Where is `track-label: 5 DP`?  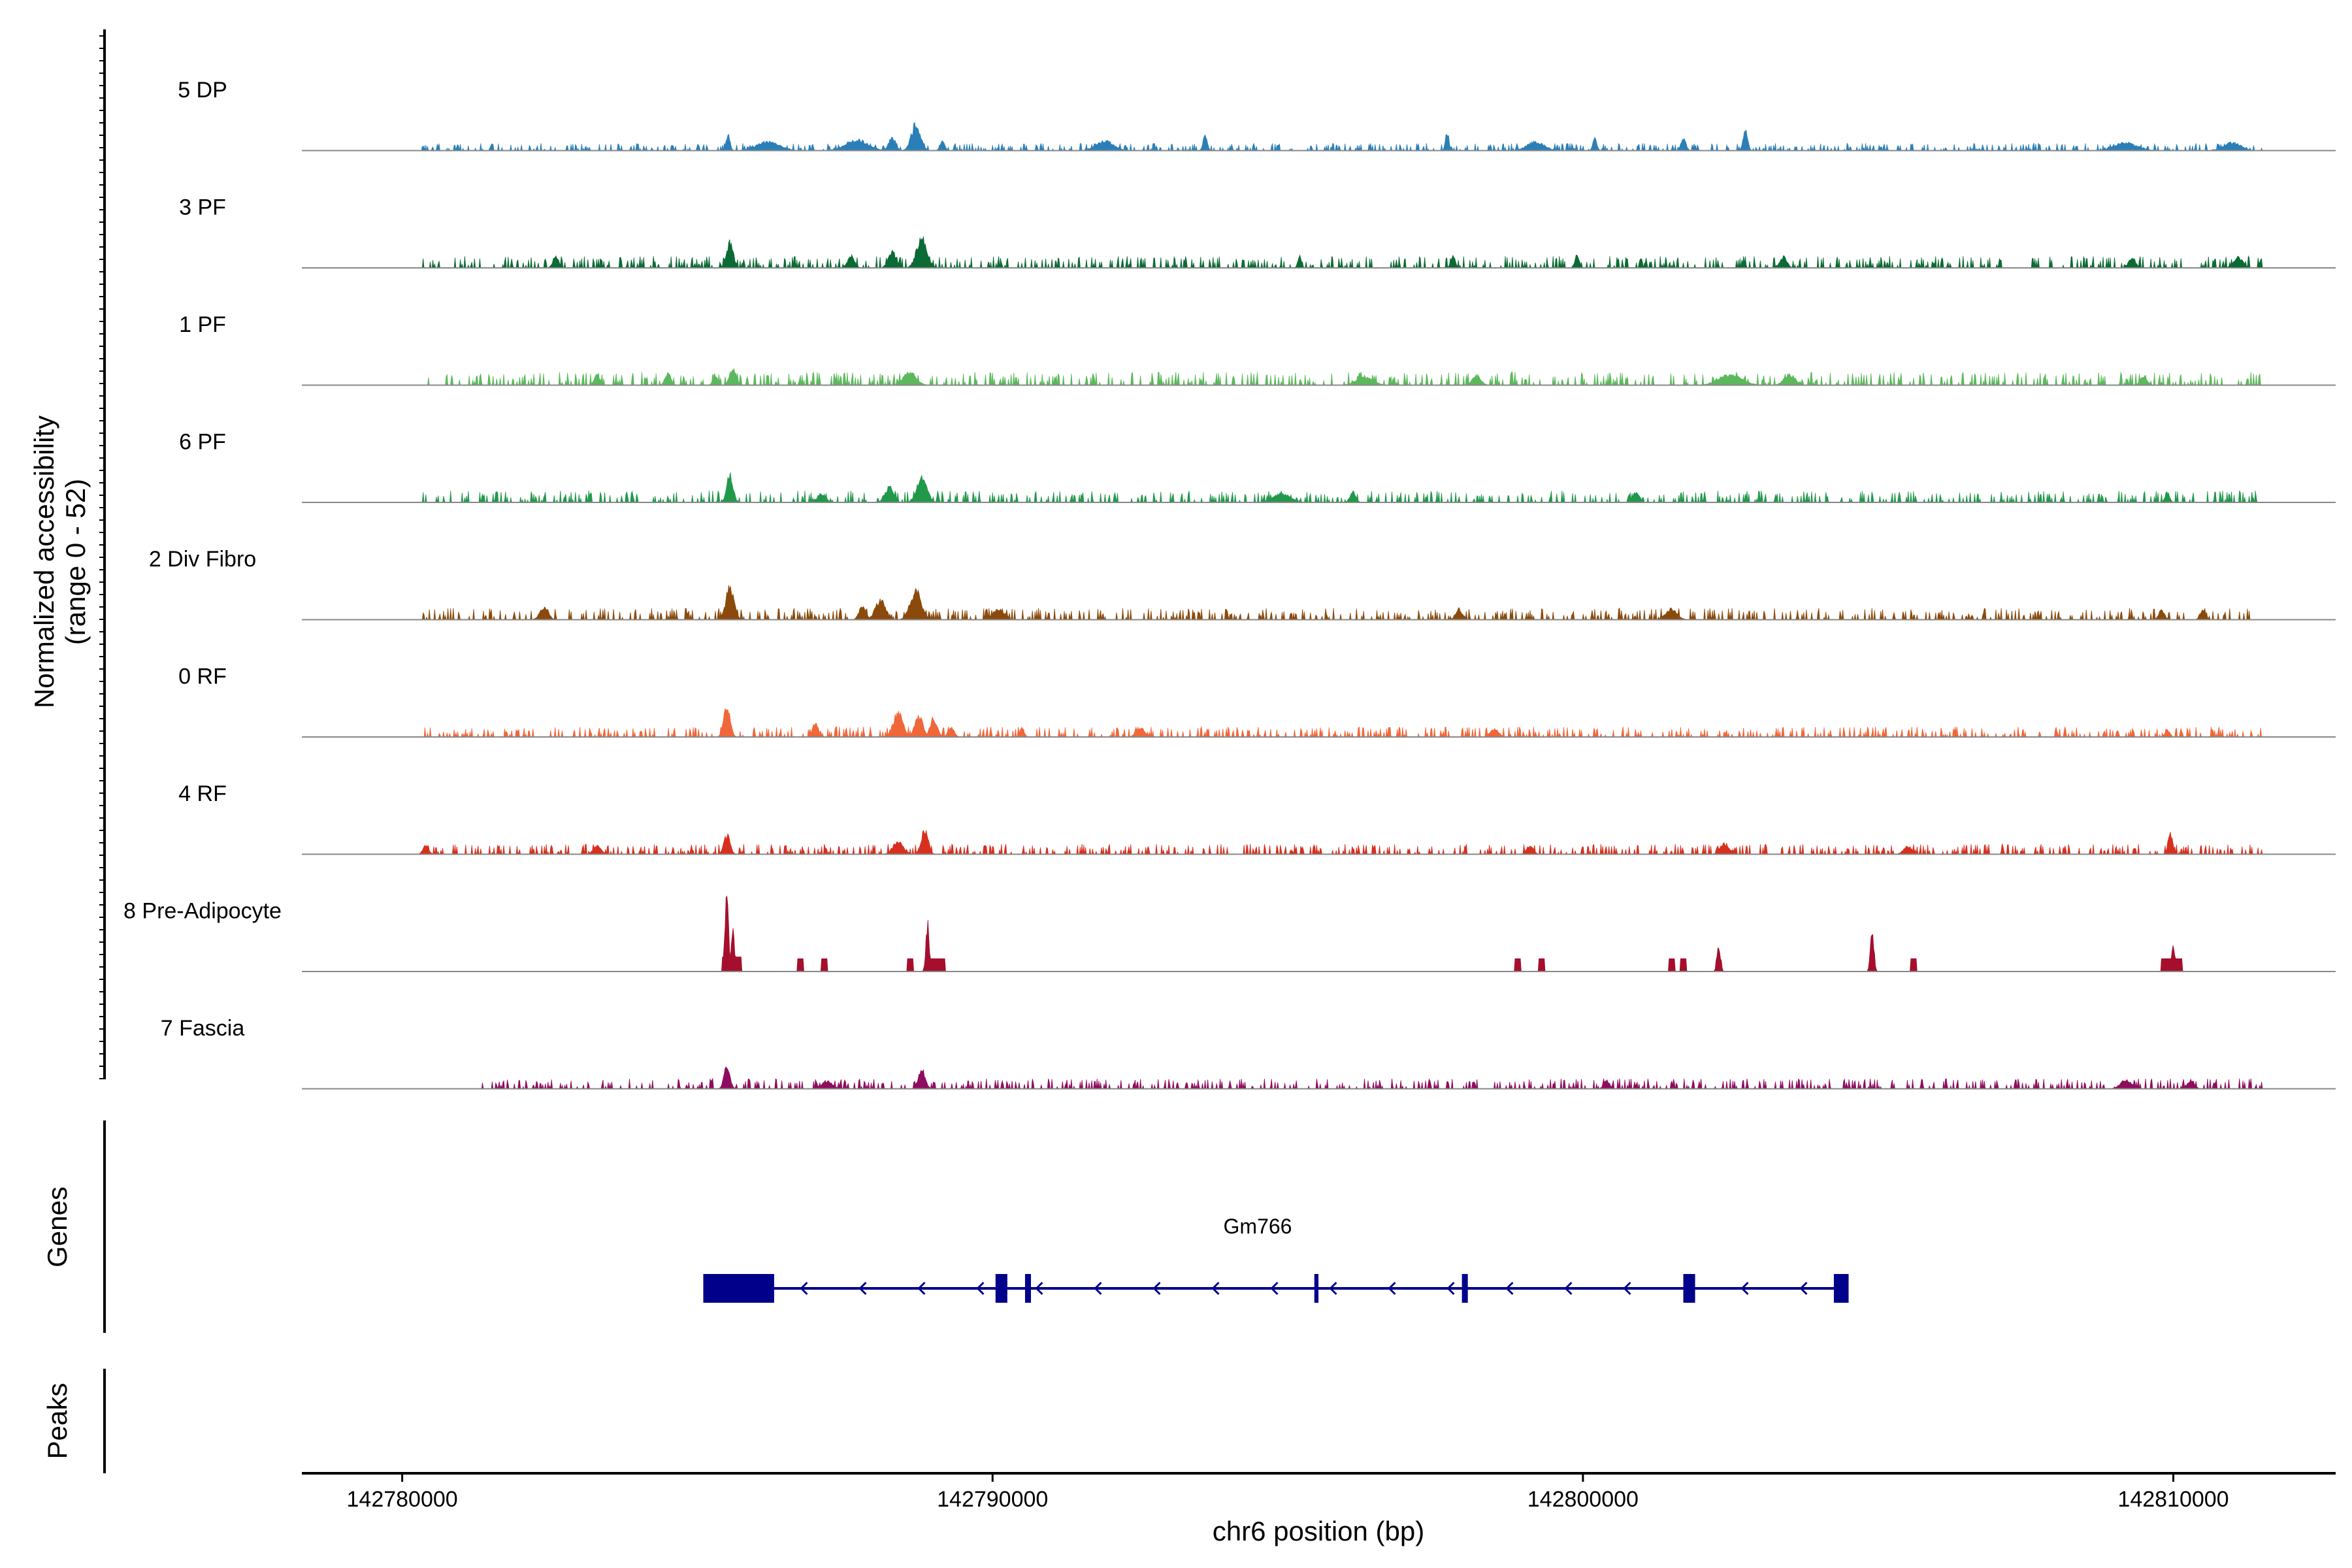 track-label: 5 DP is located at coordinates (202, 90).